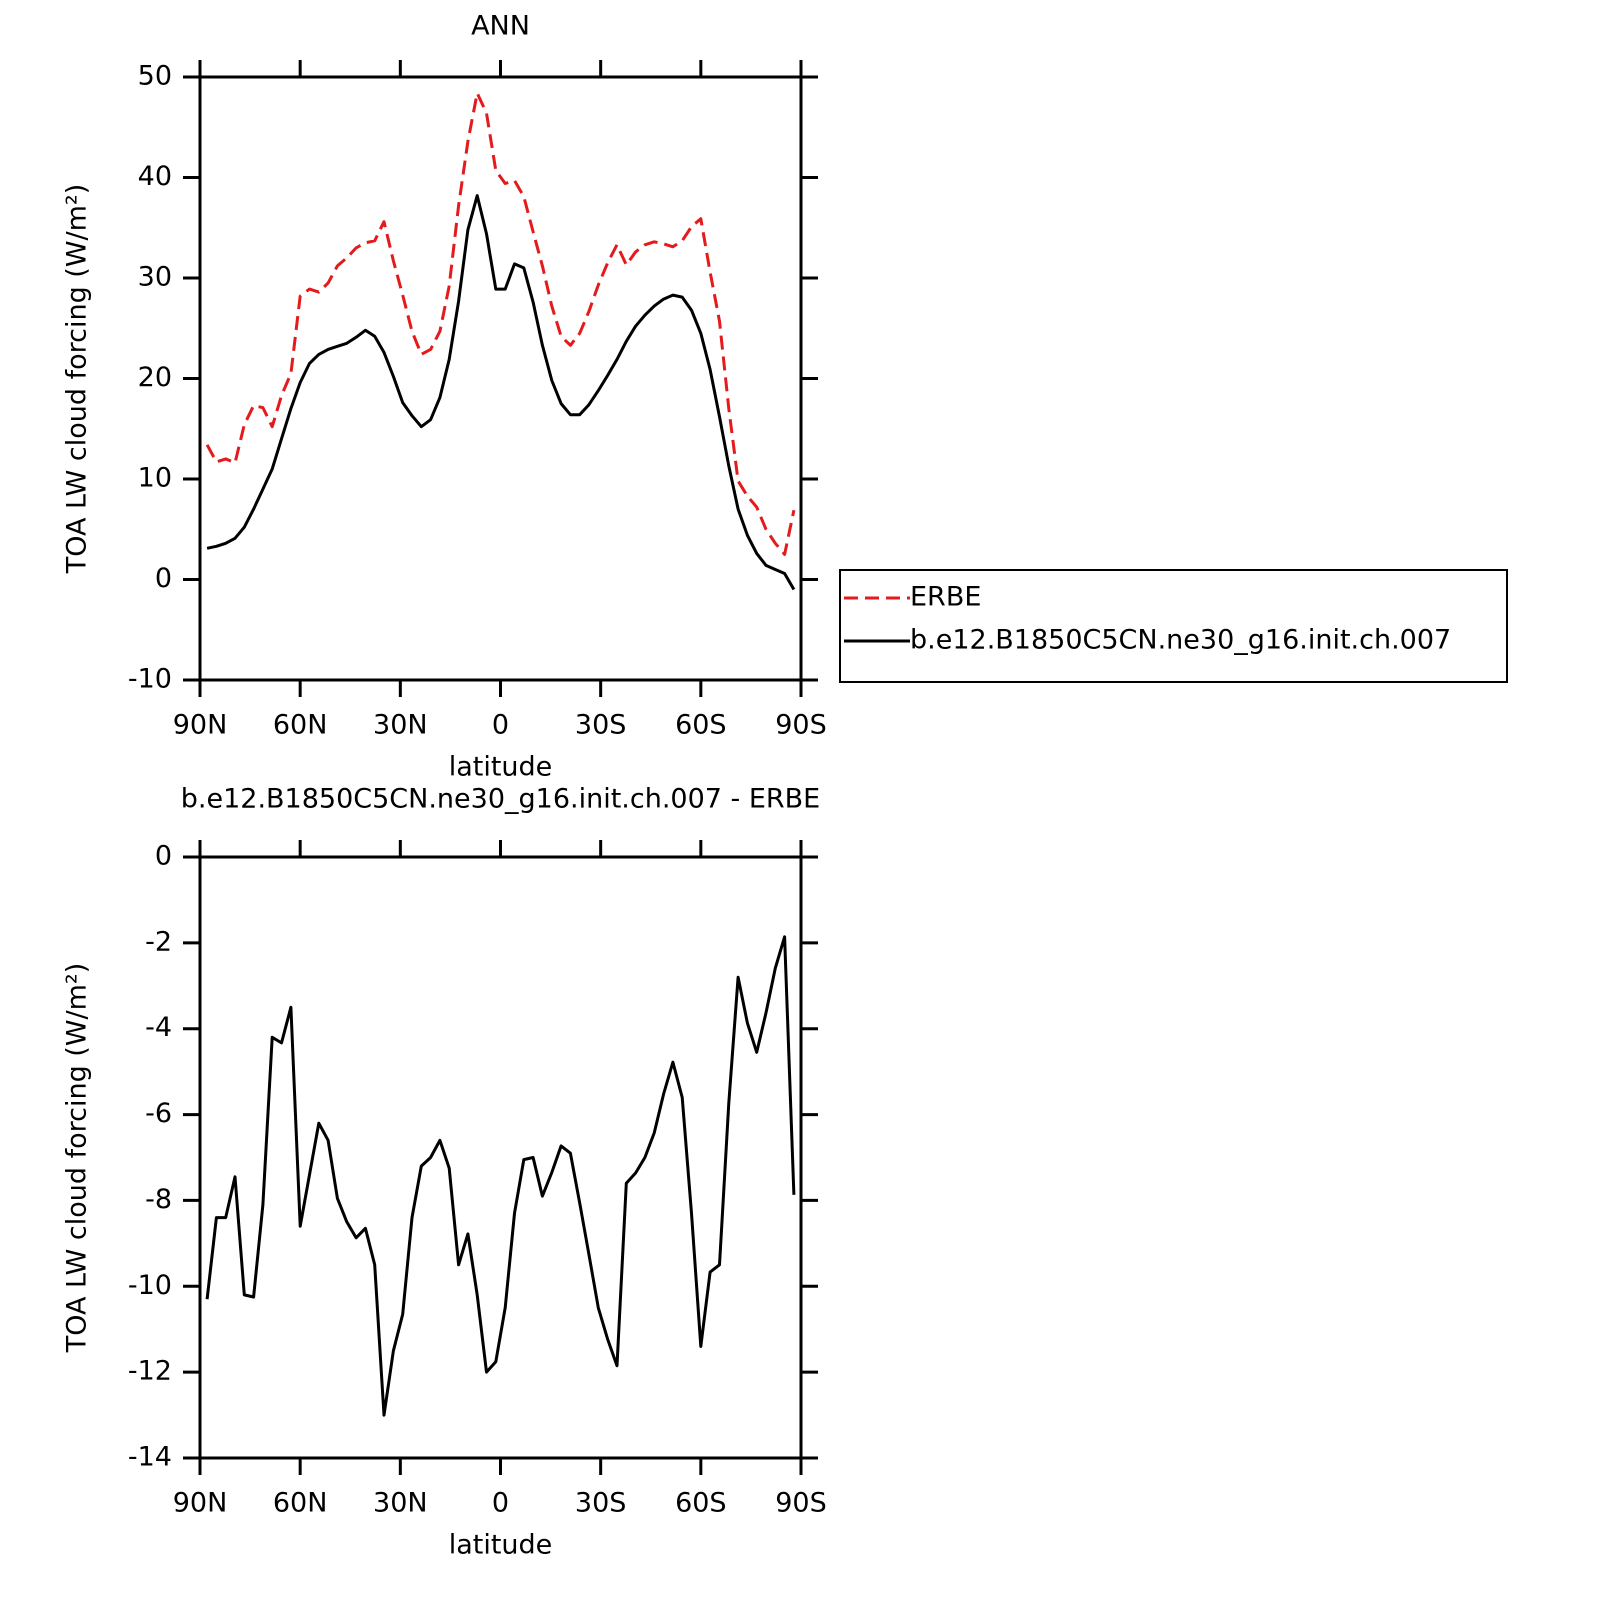 The height and width of the screenshot is (1613, 1614). What do you see at coordinates (155, 478) in the screenshot?
I see `y-tick-label: 10` at bounding box center [155, 478].